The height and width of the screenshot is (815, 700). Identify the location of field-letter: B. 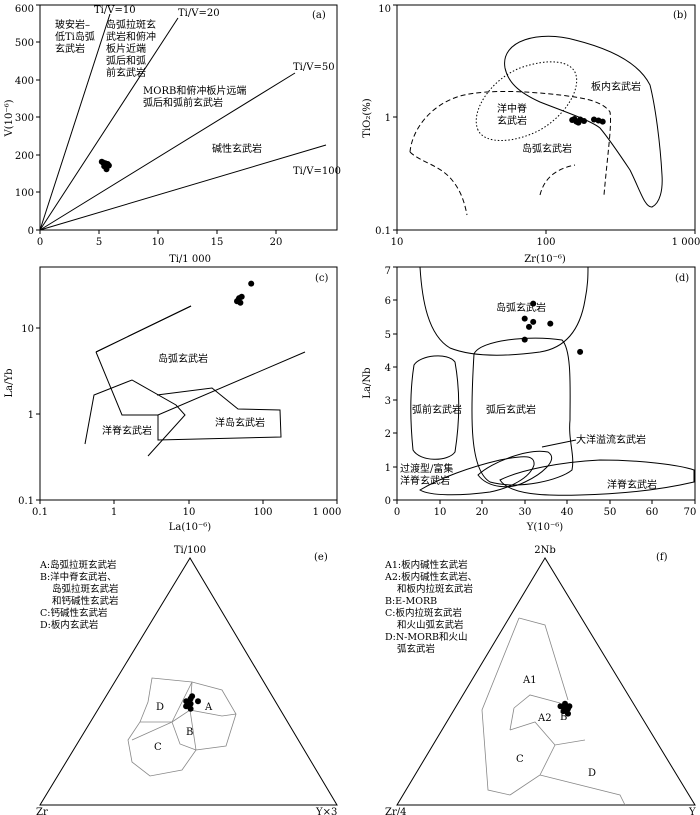
(563, 717).